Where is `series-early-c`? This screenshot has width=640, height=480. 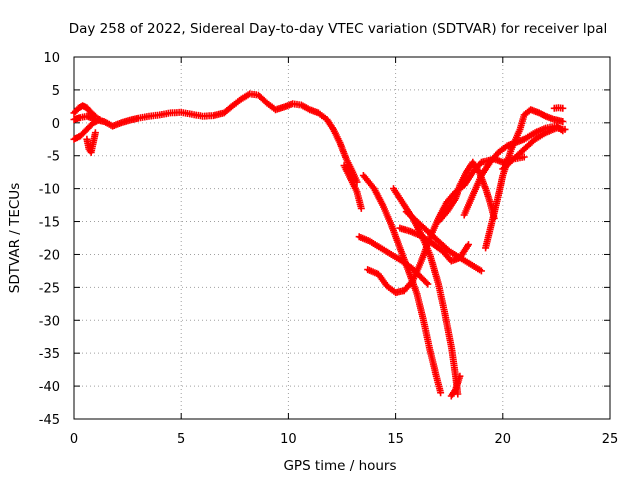
series-early-c is located at coordinates (91, 142).